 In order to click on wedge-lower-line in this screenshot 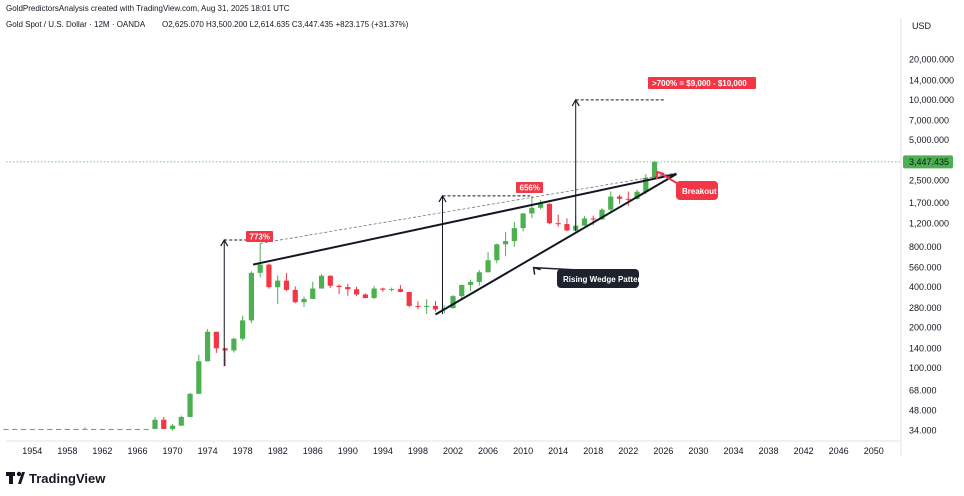, I will do `click(556, 244)`.